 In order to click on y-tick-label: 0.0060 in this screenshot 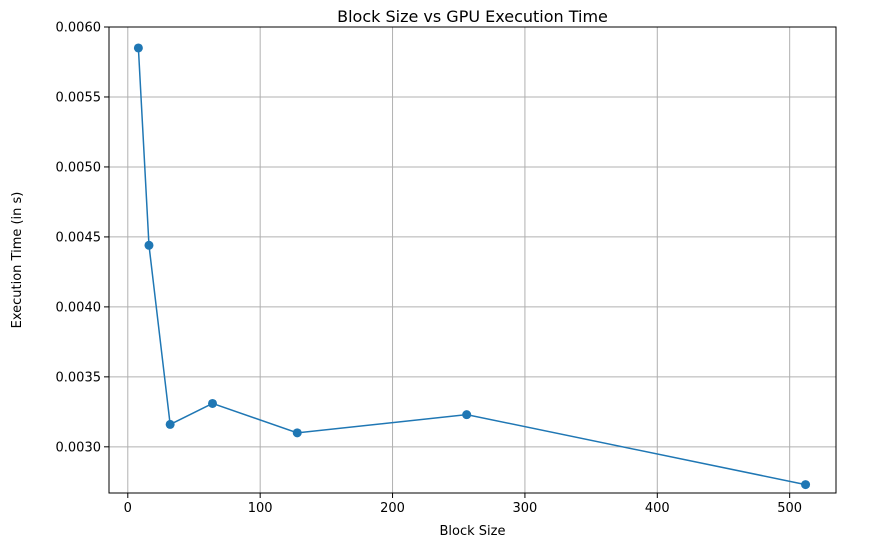, I will do `click(79, 28)`.